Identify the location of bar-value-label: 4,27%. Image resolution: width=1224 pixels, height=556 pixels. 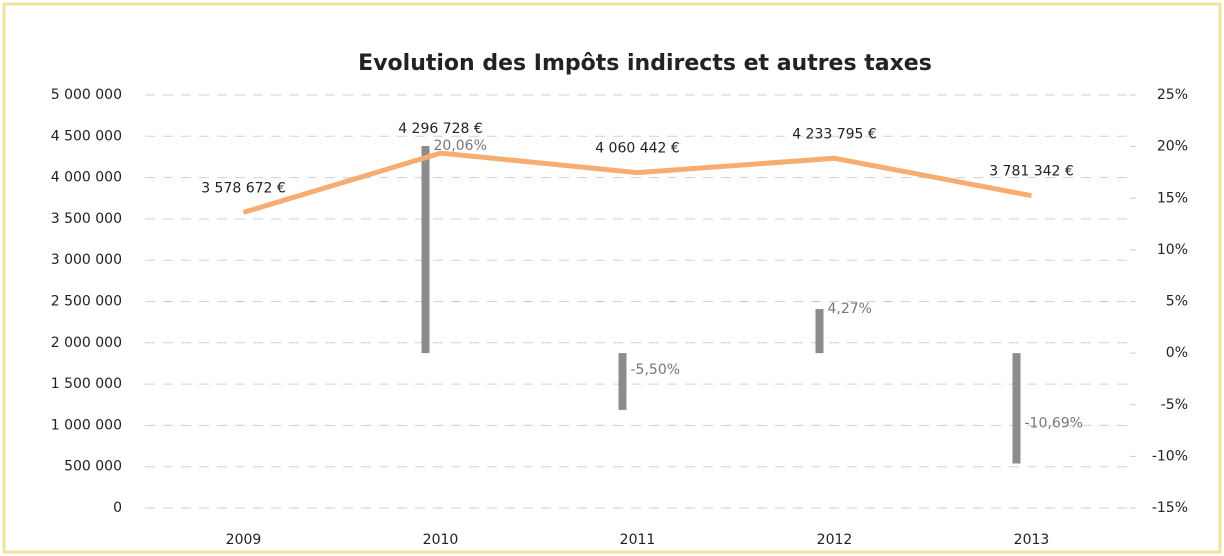
(850, 309).